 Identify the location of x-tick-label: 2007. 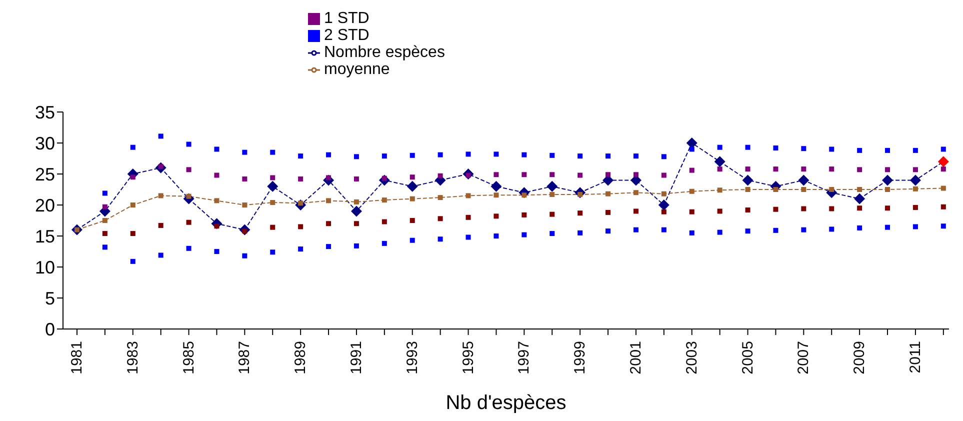
(803, 357).